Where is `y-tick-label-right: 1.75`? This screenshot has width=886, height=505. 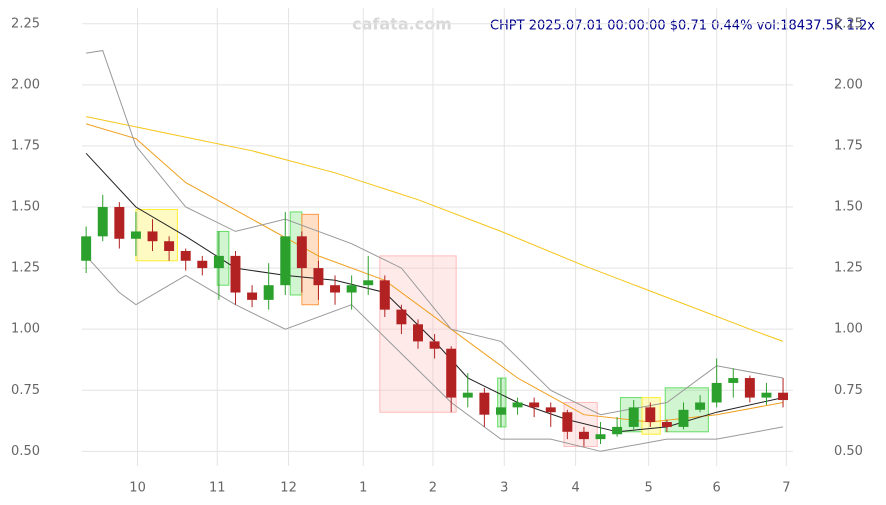 y-tick-label-right: 1.75 is located at coordinates (848, 145).